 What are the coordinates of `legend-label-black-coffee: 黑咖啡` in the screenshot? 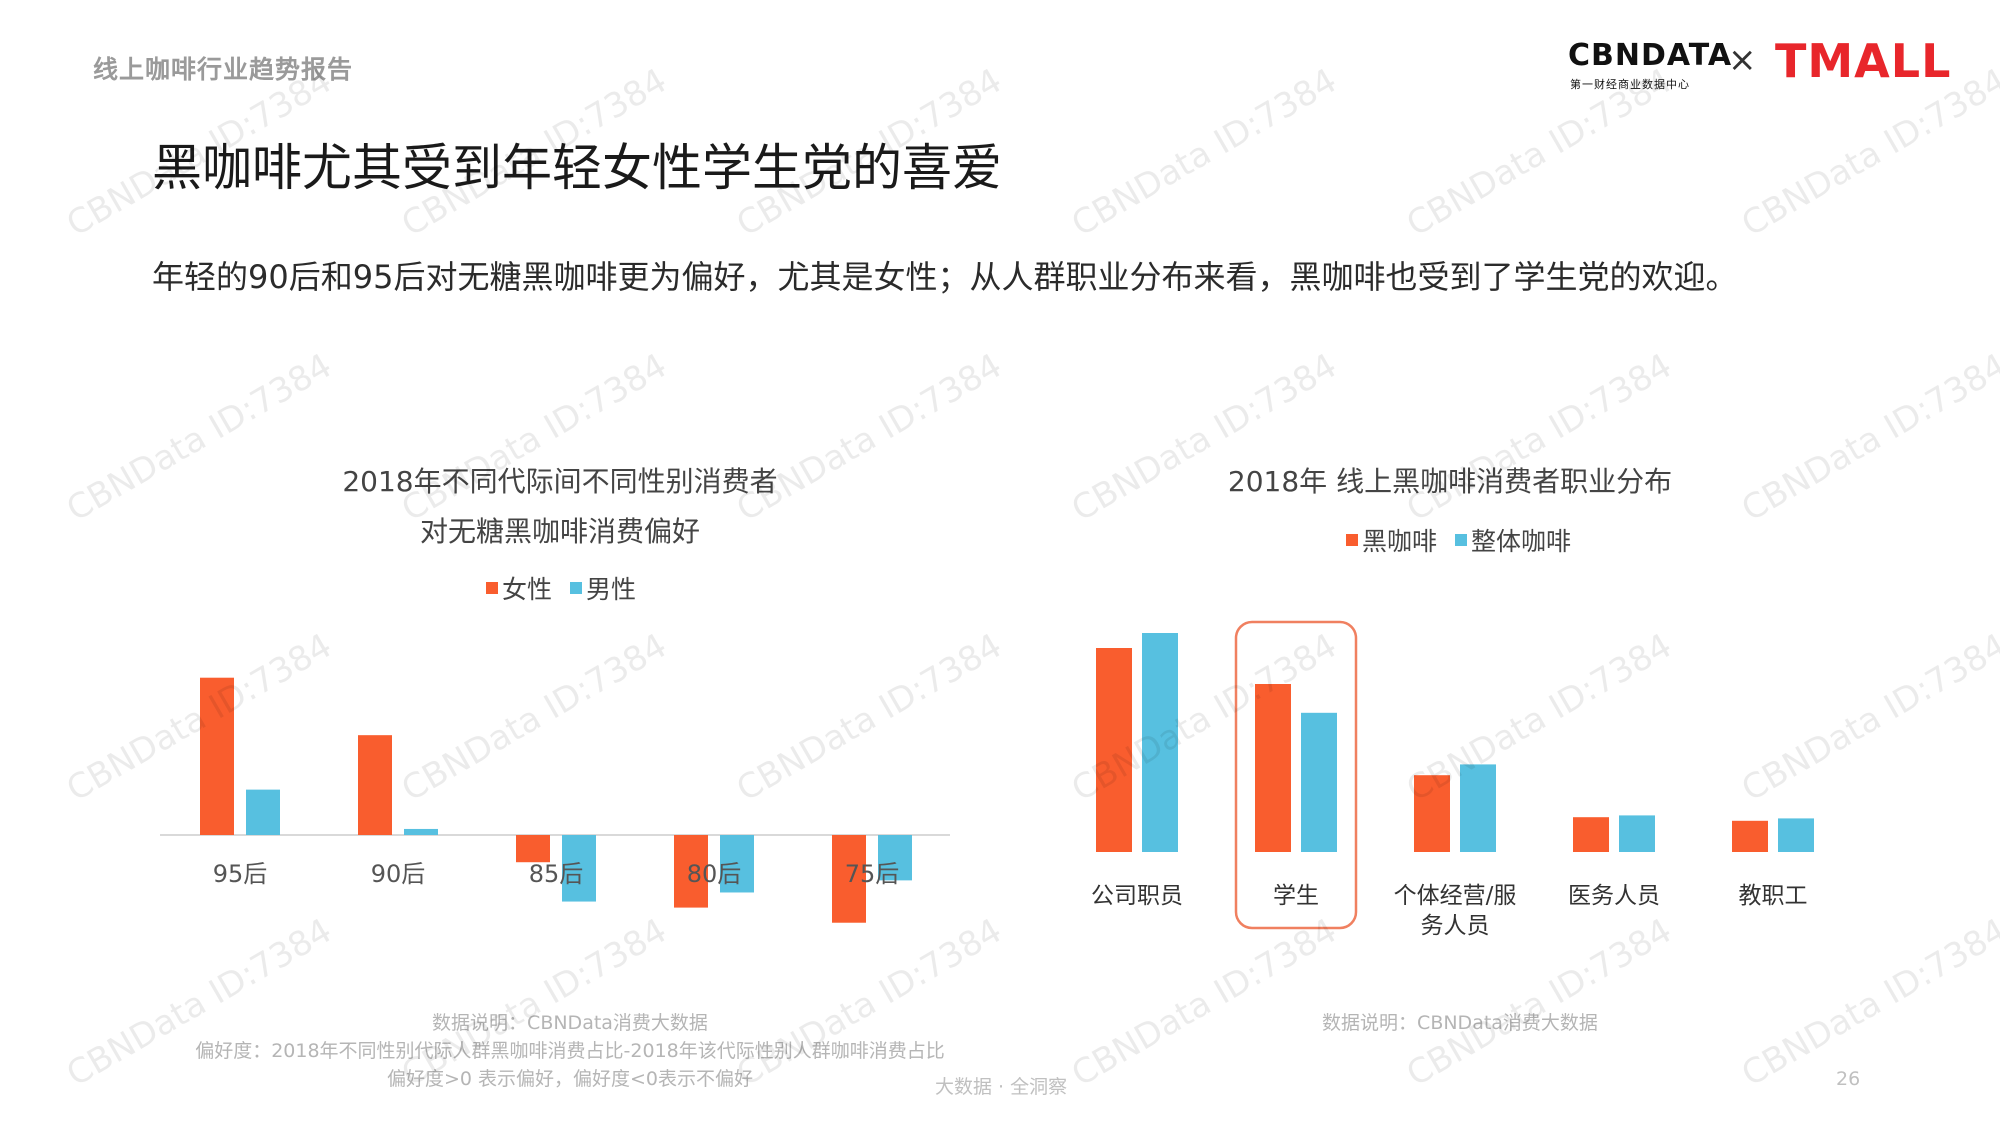 It's located at (1400, 541).